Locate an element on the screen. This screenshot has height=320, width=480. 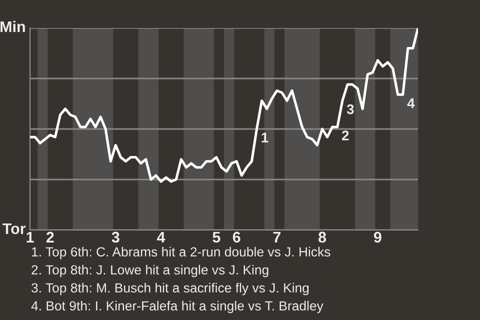
x-tick-label: 9 is located at coordinates (378, 237).